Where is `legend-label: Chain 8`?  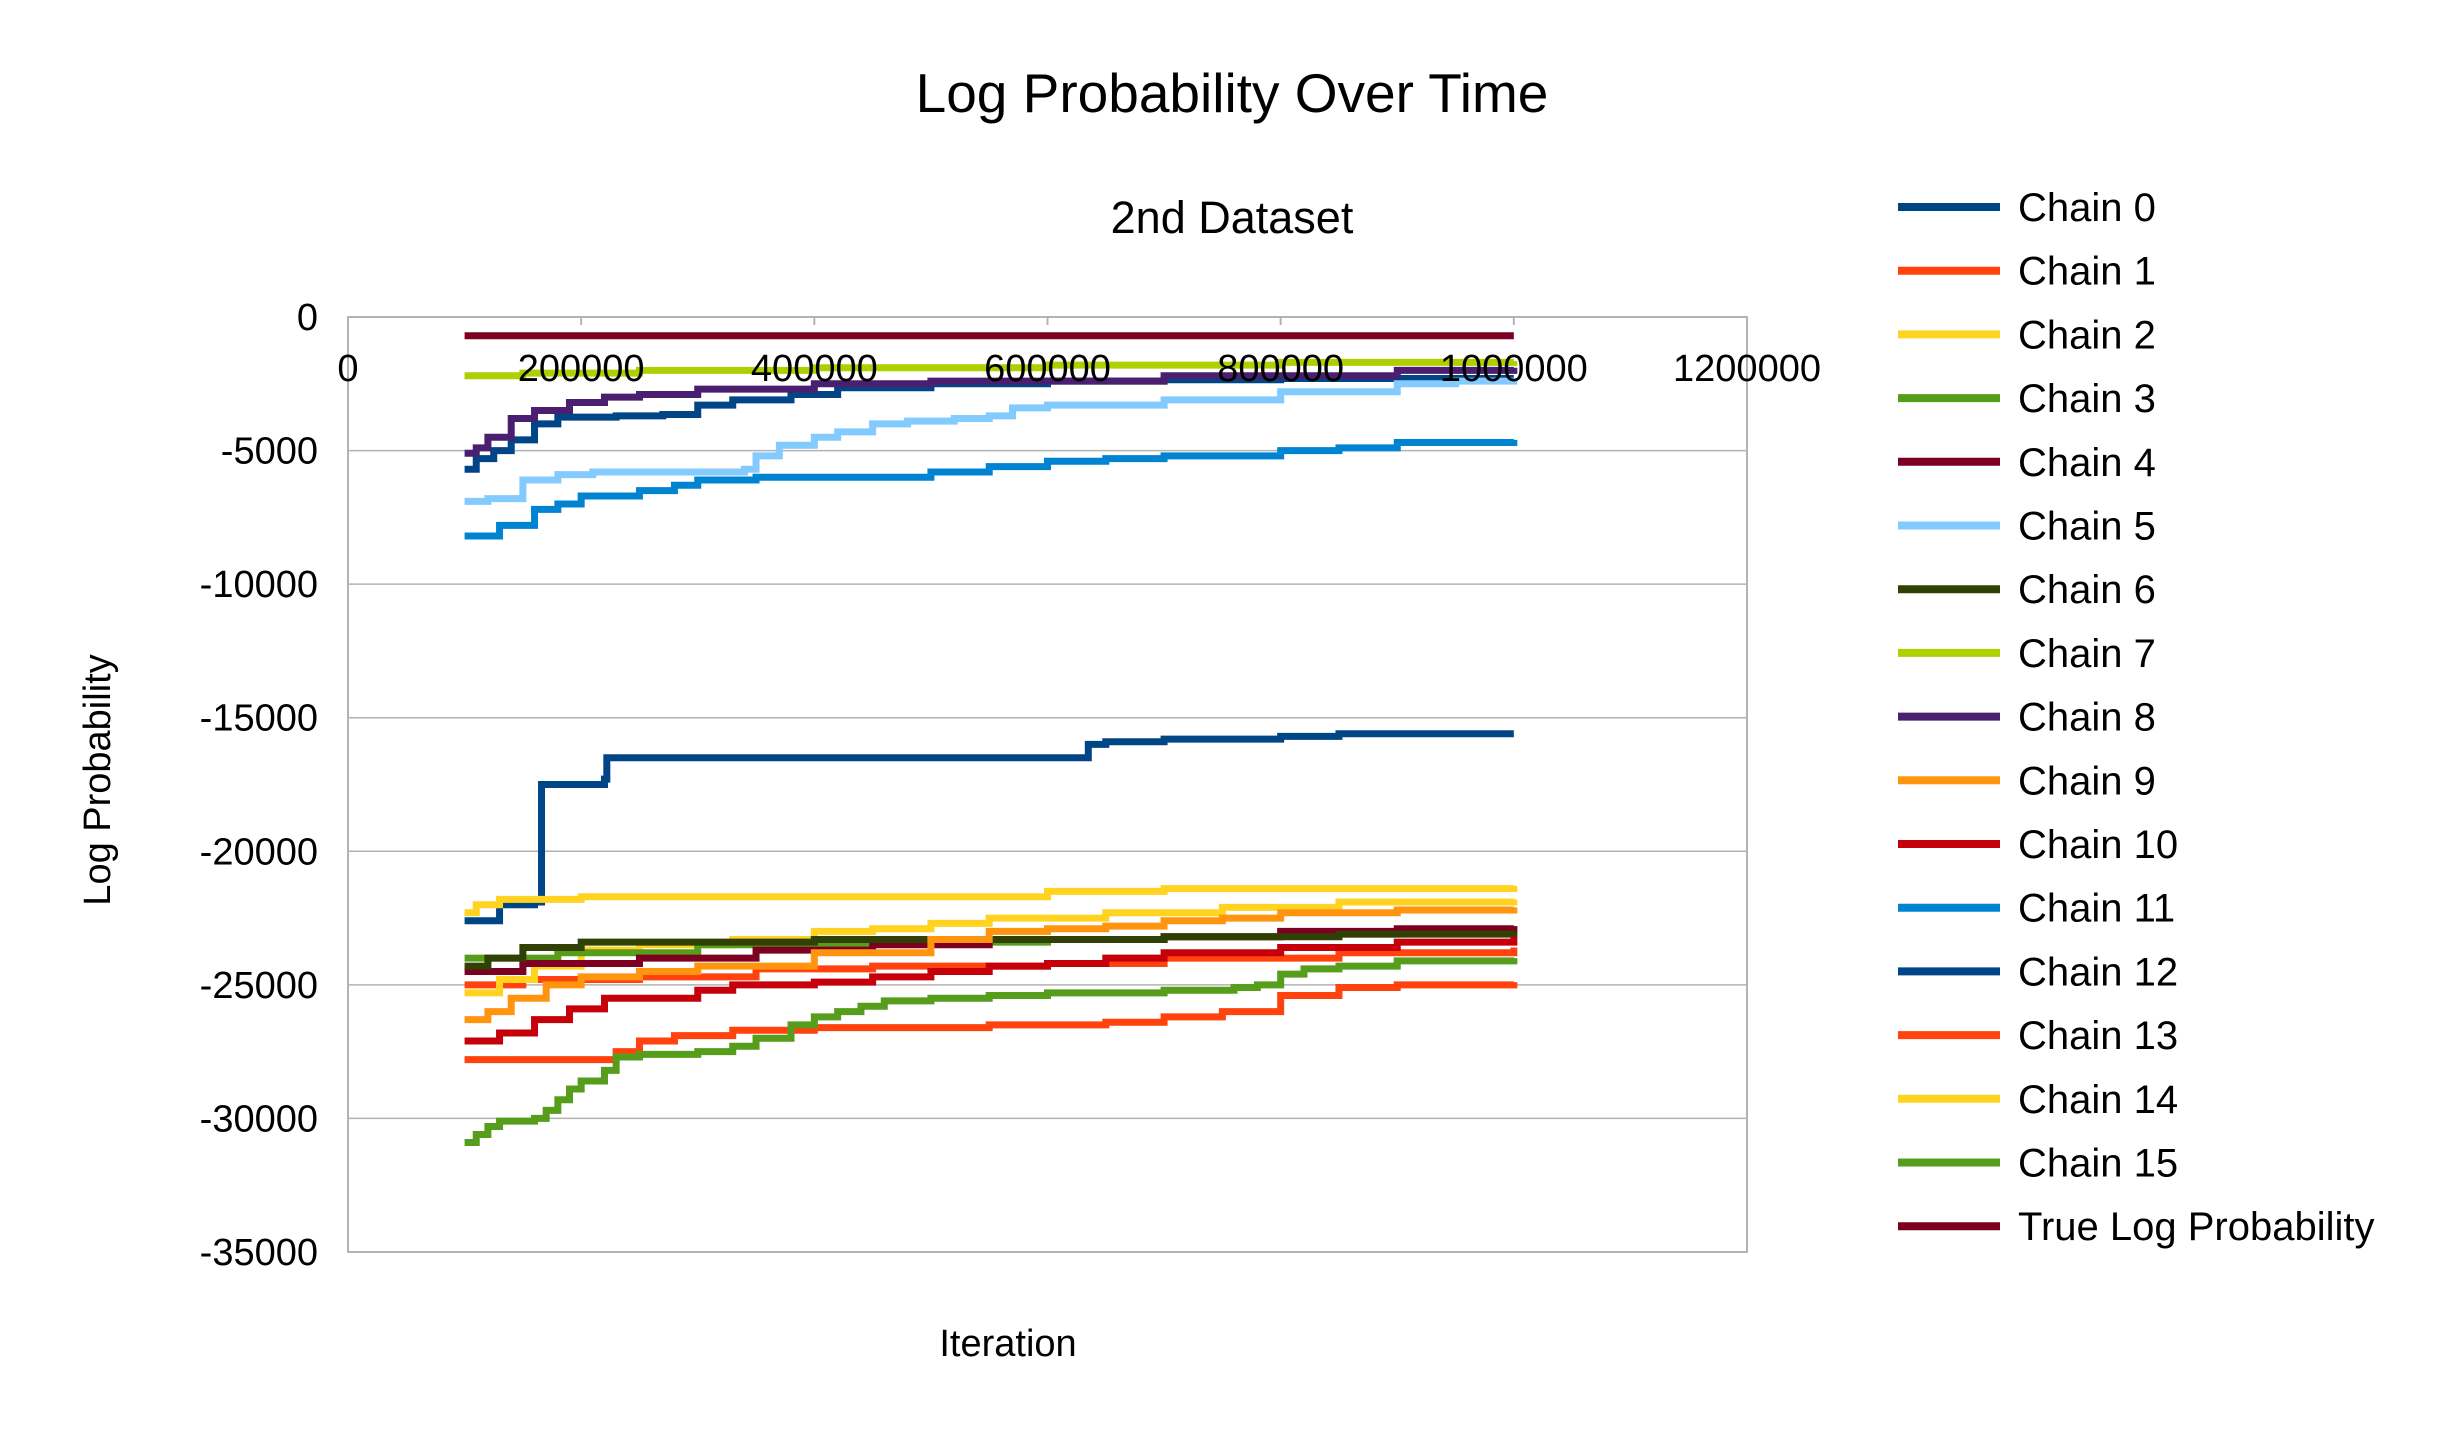
legend-label: Chain 8 is located at coordinates (2087, 718).